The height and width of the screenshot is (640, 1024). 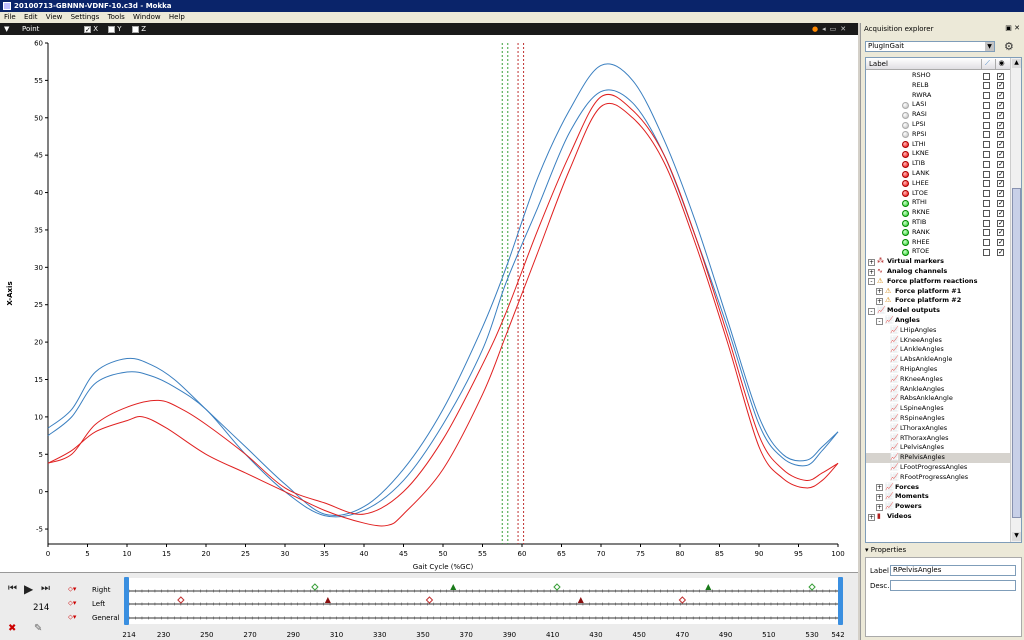 I want to click on tree-row: RSHO, so click(x=938, y=76).